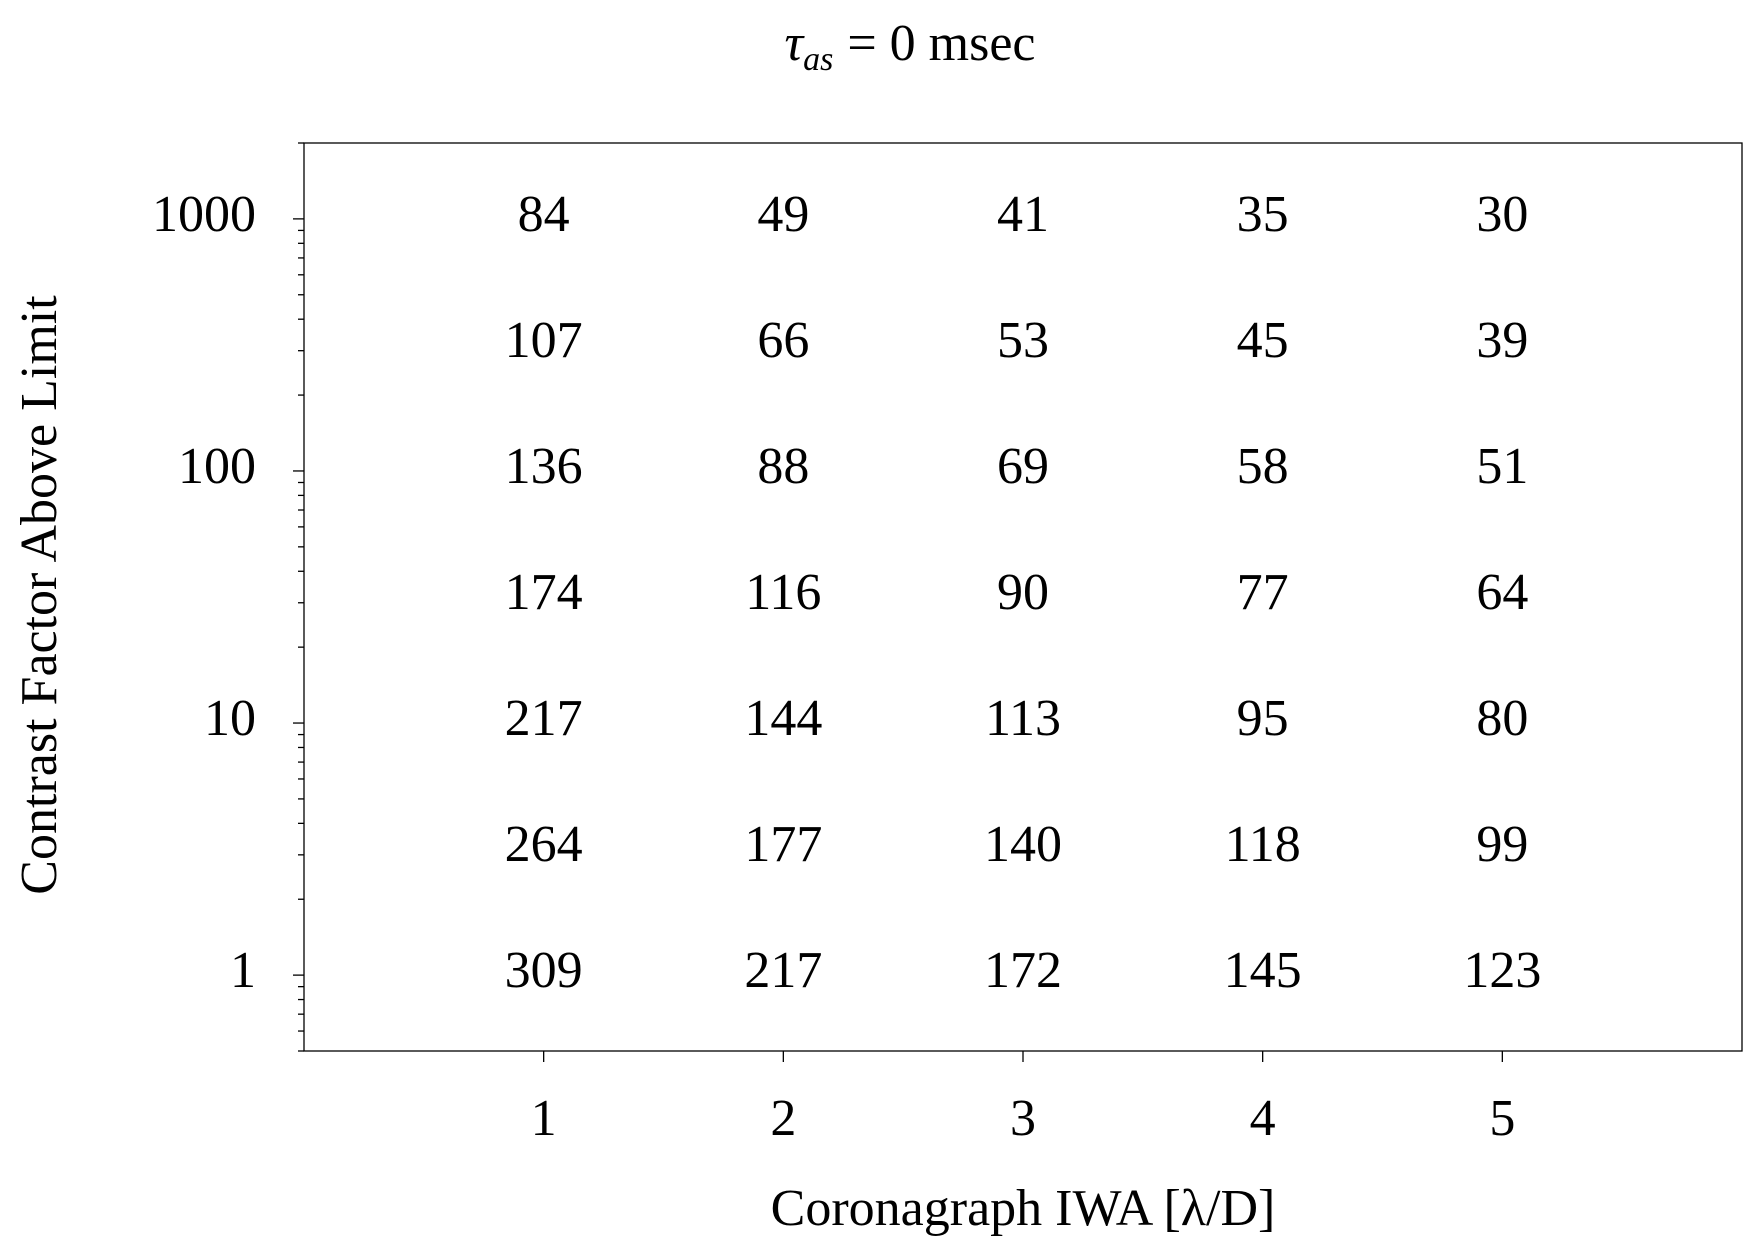  Describe the element at coordinates (783, 214) in the screenshot. I see `cell-value: 49` at that location.